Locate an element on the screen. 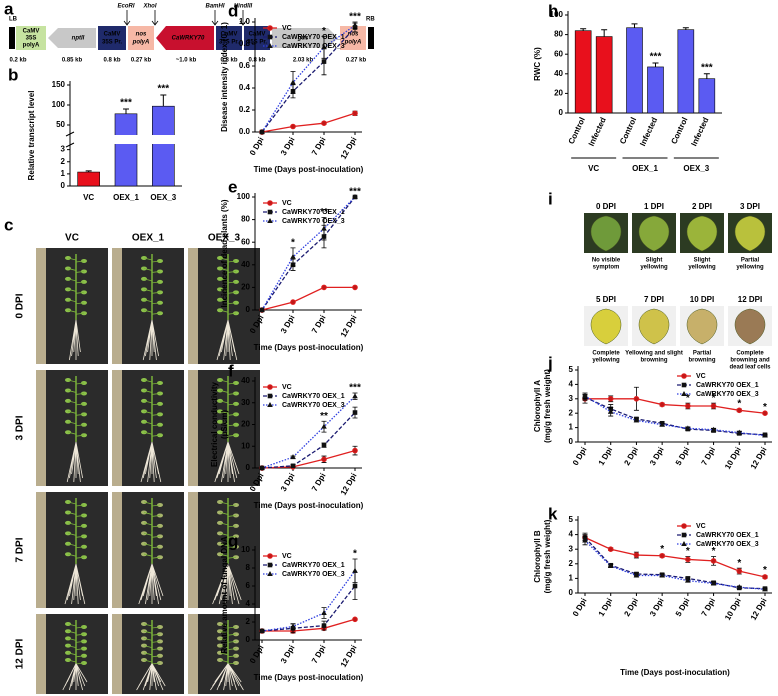 Image resolution: width=778 pixels, height=696 pixels. element-text: CaMV is located at coordinates (31, 32).